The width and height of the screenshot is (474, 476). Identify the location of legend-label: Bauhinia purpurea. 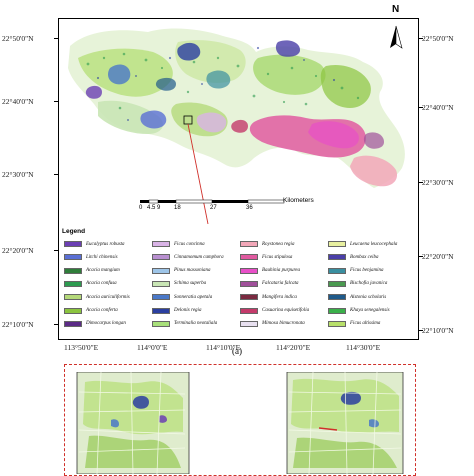
(281, 271).